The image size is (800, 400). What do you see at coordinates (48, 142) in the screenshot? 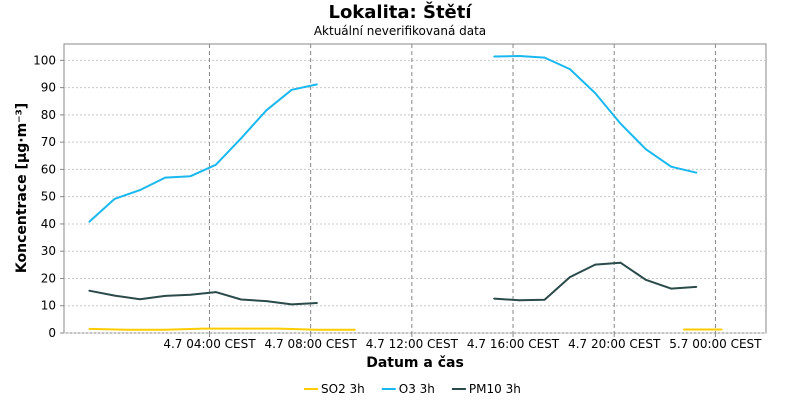
I see `y-tick-label: 70` at bounding box center [48, 142].